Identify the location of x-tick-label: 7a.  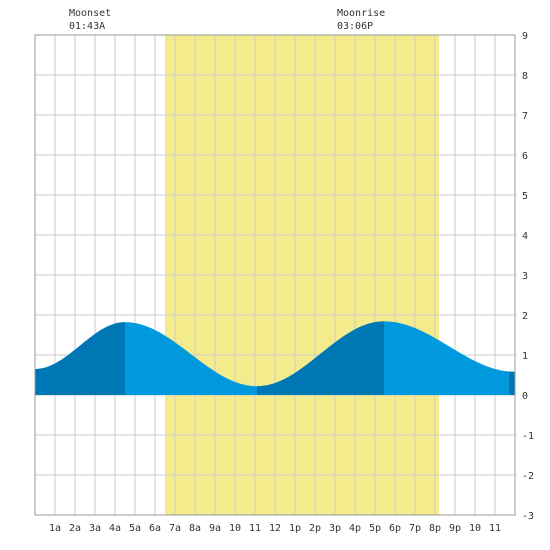
(175, 528).